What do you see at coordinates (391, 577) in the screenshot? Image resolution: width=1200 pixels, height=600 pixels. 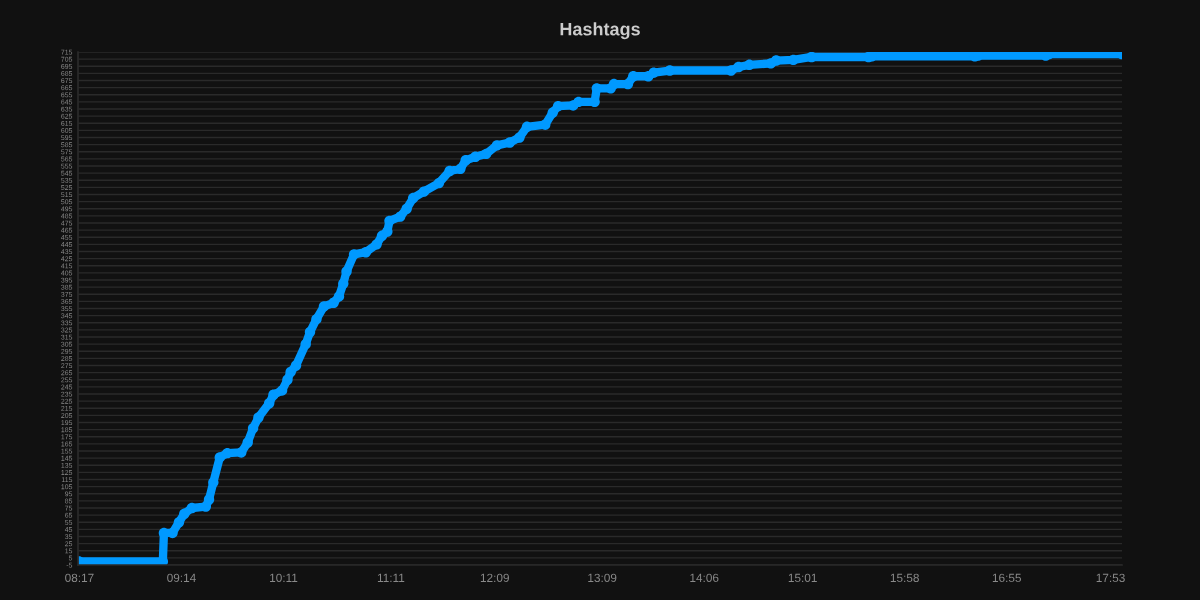 I see `x-tick-label: 11:11` at bounding box center [391, 577].